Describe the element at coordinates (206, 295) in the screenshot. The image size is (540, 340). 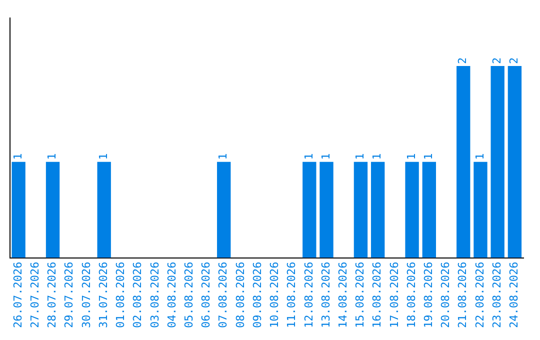
I see `x-tick-label: 06.08.2026` at that location.